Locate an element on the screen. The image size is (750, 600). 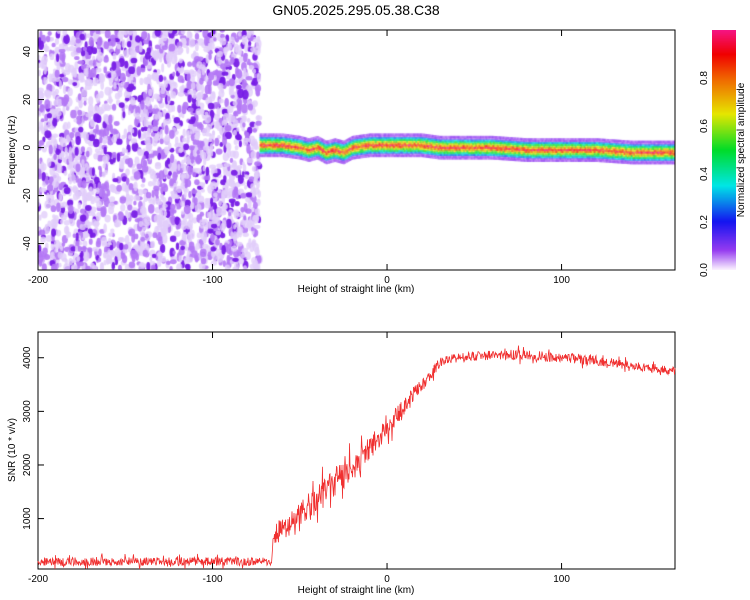
colorbar is located at coordinates (724, 150).